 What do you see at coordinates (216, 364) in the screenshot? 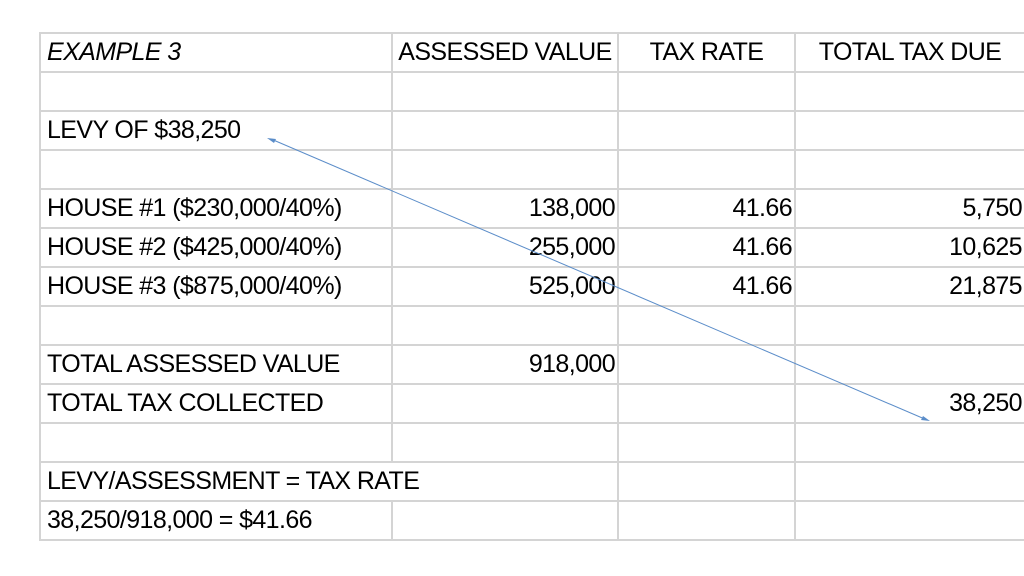
I see `total-assessed-label: TOTAL ASSESSED VALUE` at bounding box center [216, 364].